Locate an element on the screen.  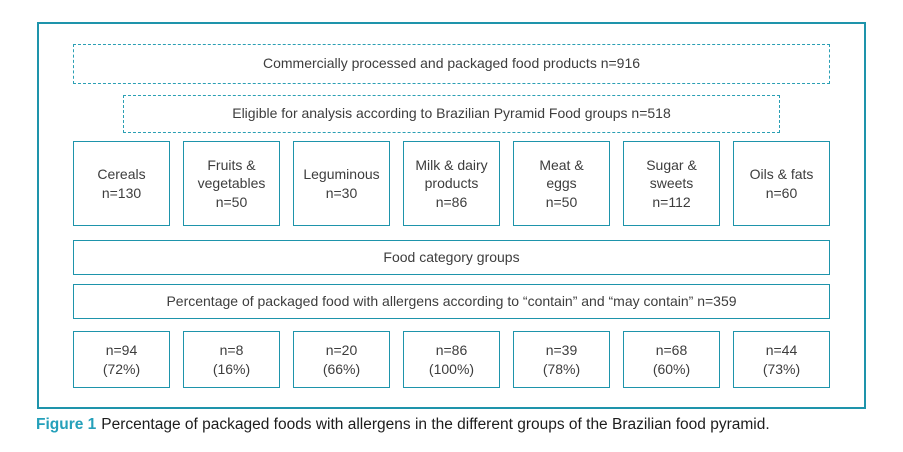
food-category-groups-box: Food category groups is located at coordinates (451, 257).